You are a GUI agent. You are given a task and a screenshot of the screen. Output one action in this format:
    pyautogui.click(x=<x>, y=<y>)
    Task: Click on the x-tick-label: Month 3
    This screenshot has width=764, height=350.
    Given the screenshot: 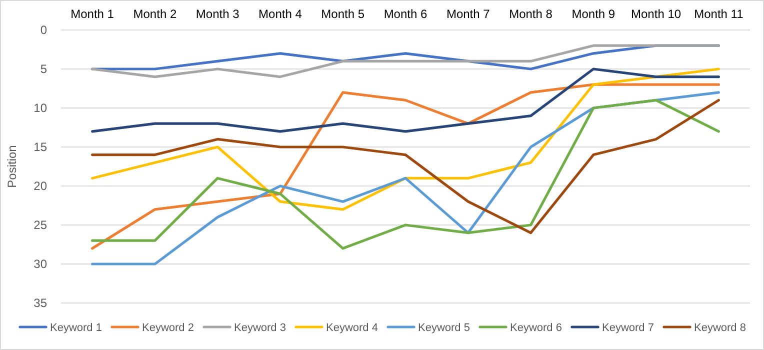 What is the action you would take?
    pyautogui.click(x=218, y=14)
    